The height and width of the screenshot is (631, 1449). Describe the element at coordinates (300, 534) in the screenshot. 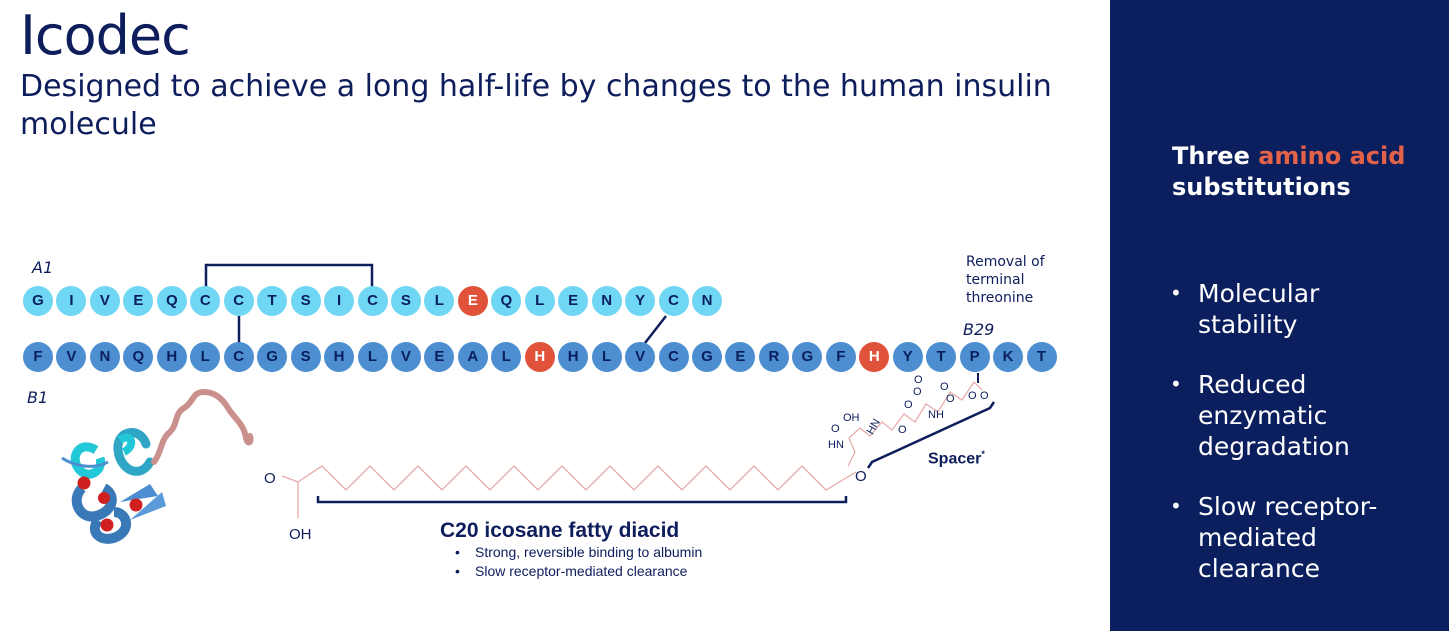

I see `diacid-oh-label: OH` at that location.